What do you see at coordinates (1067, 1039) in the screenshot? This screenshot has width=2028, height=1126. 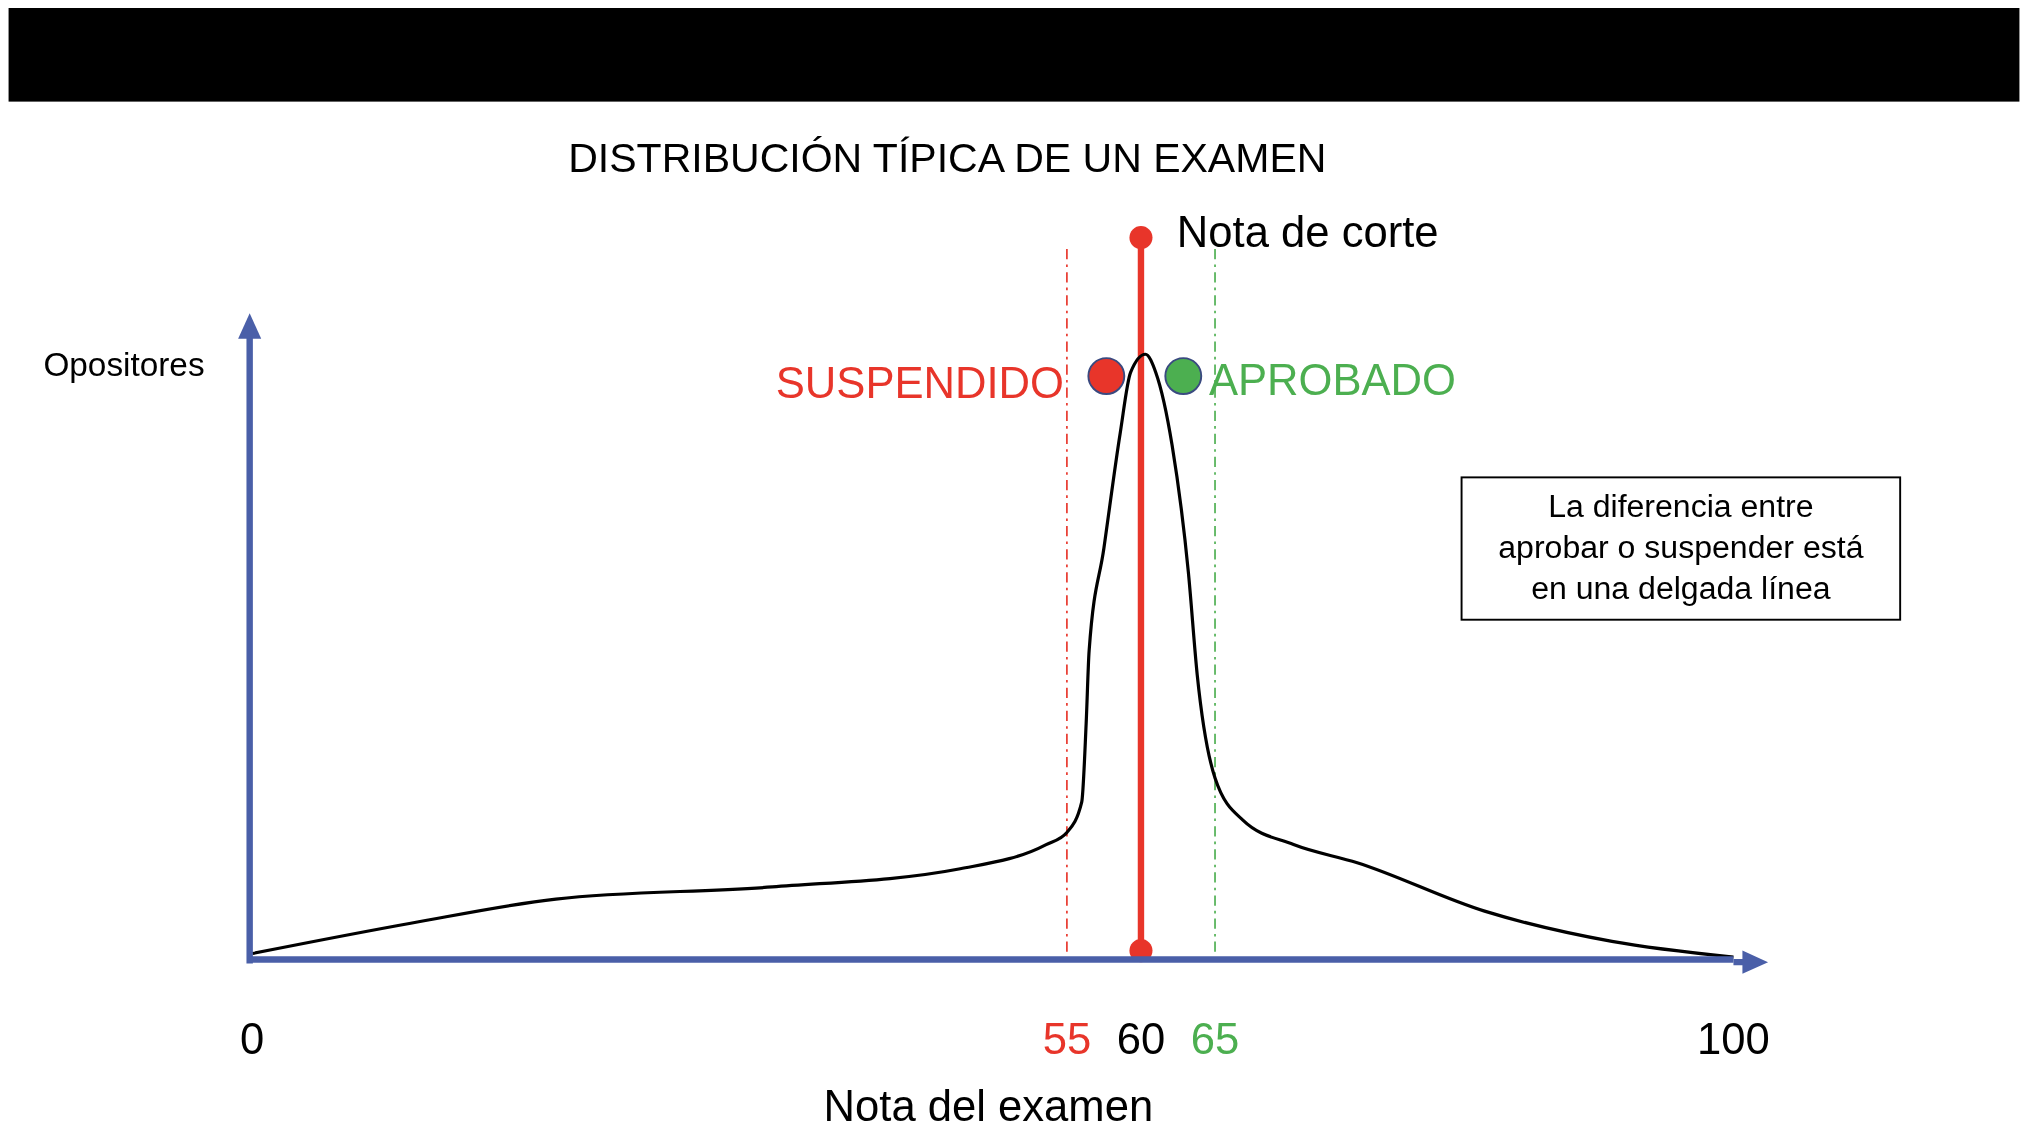 I see `x-tick-label: 55` at bounding box center [1067, 1039].